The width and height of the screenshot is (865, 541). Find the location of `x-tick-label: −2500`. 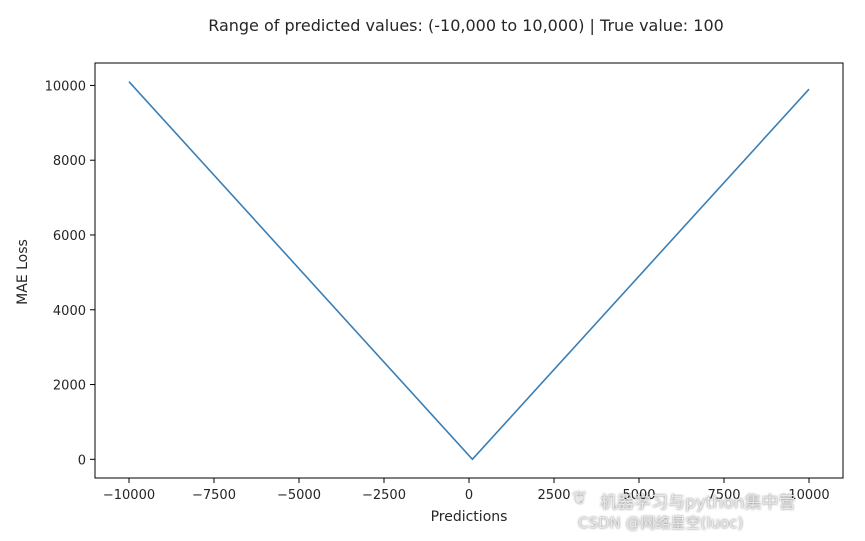

x-tick-label: −2500 is located at coordinates (384, 495).